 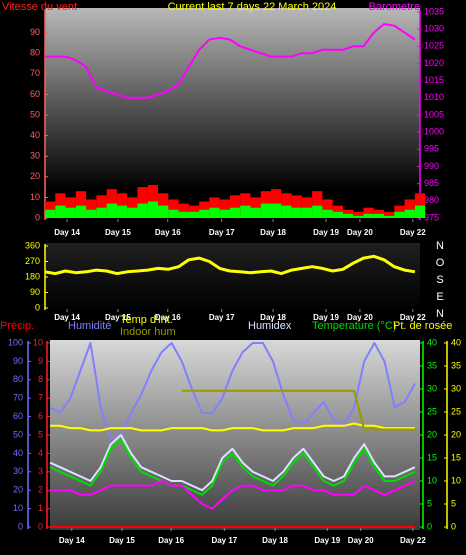 What do you see at coordinates (434, 80) in the screenshot?
I see `y2-tick-label: 1015` at bounding box center [434, 80].